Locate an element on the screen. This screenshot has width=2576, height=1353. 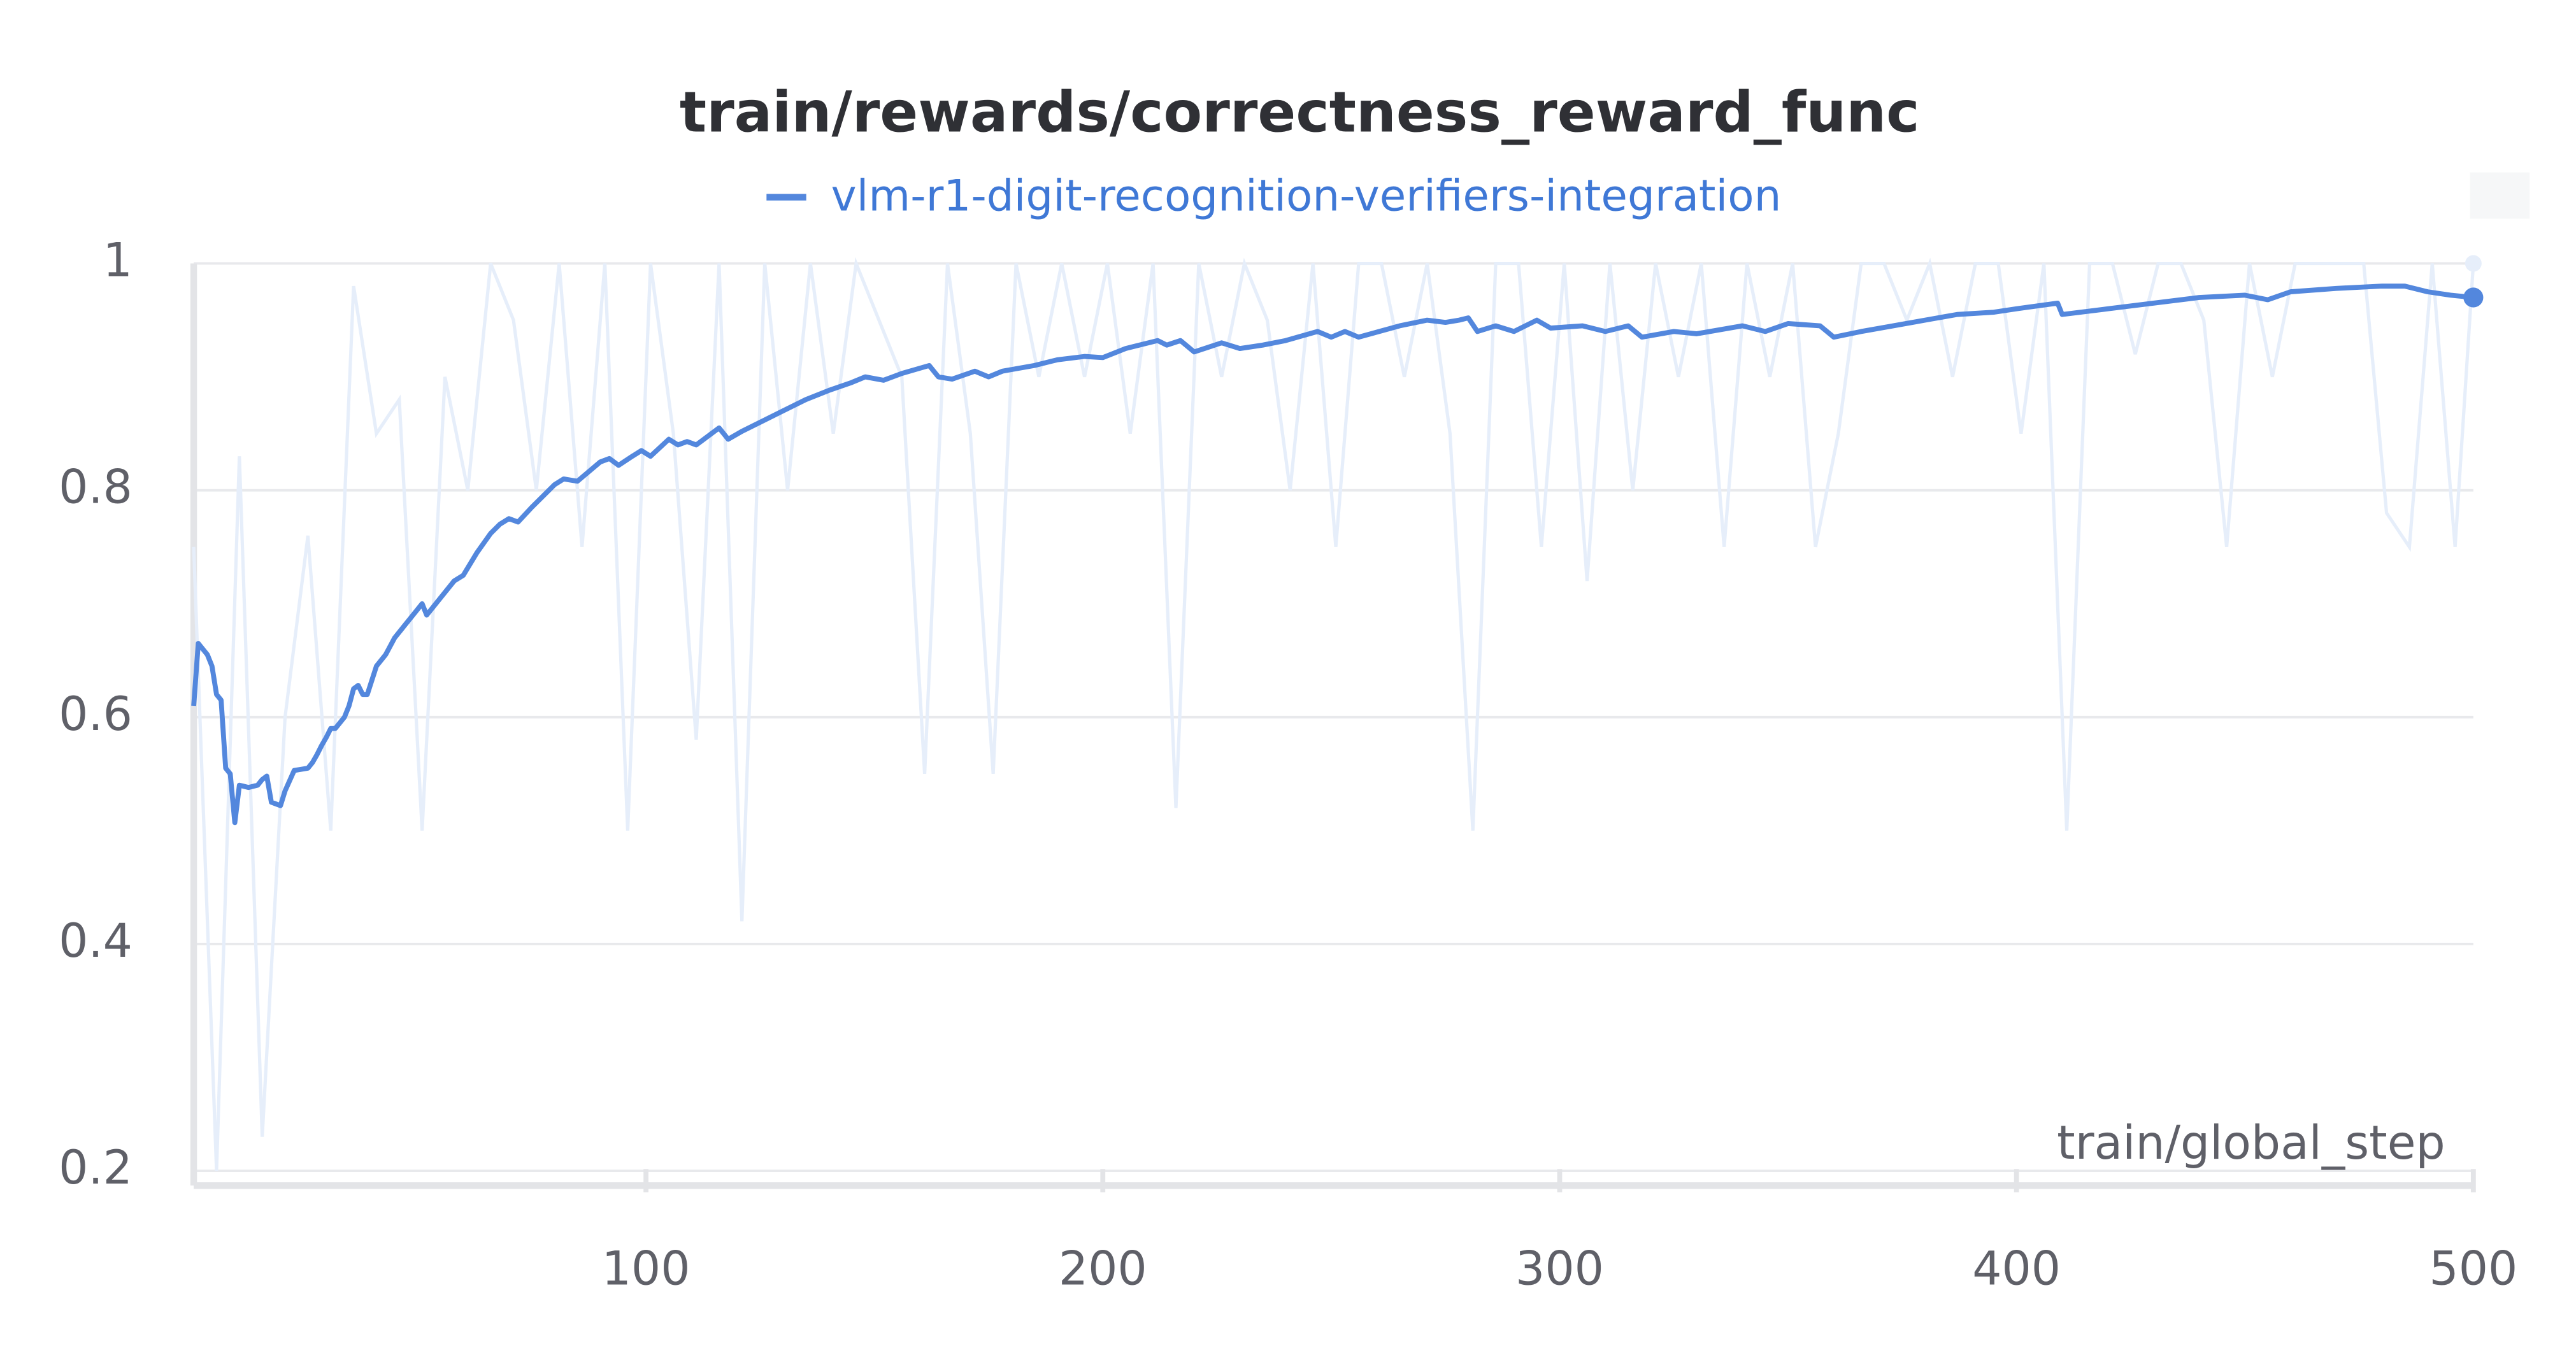
y-tick-label: 0.2 is located at coordinates (95, 1168).